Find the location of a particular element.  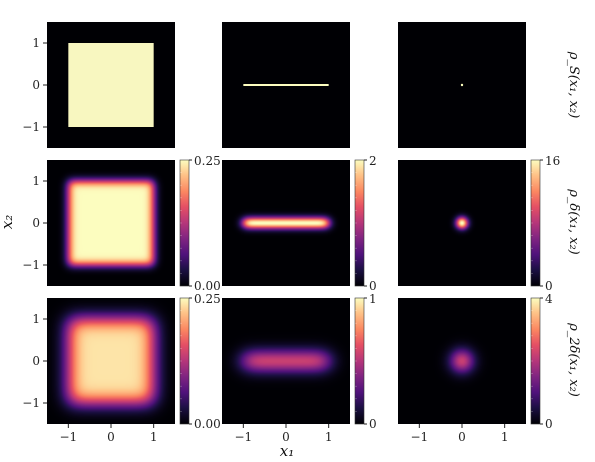

panel-point-row2 is located at coordinates (462, 361).